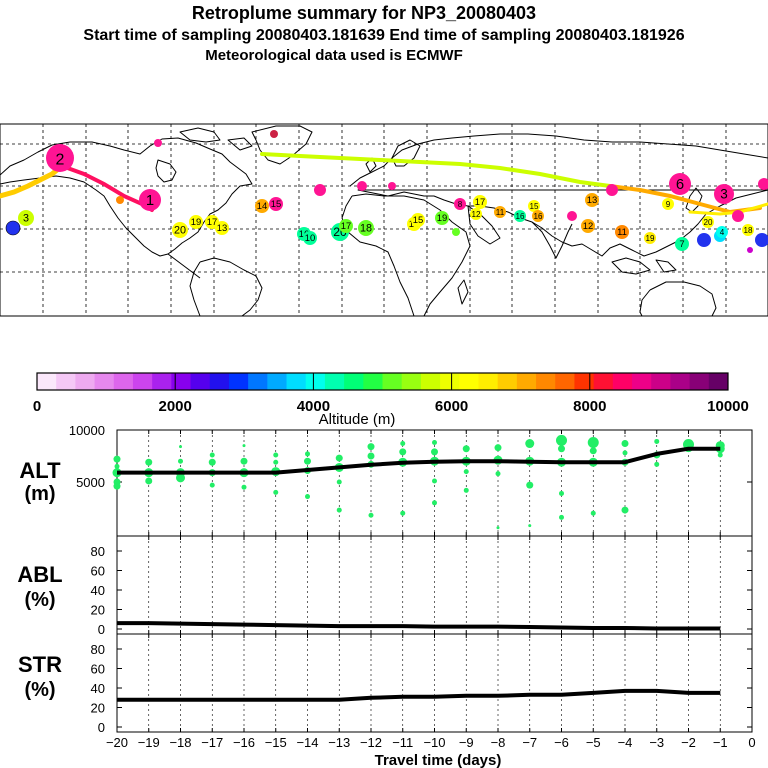 Image resolution: width=768 pixels, height=768 pixels. I want to click on map-day-label: 8, so click(460, 204).